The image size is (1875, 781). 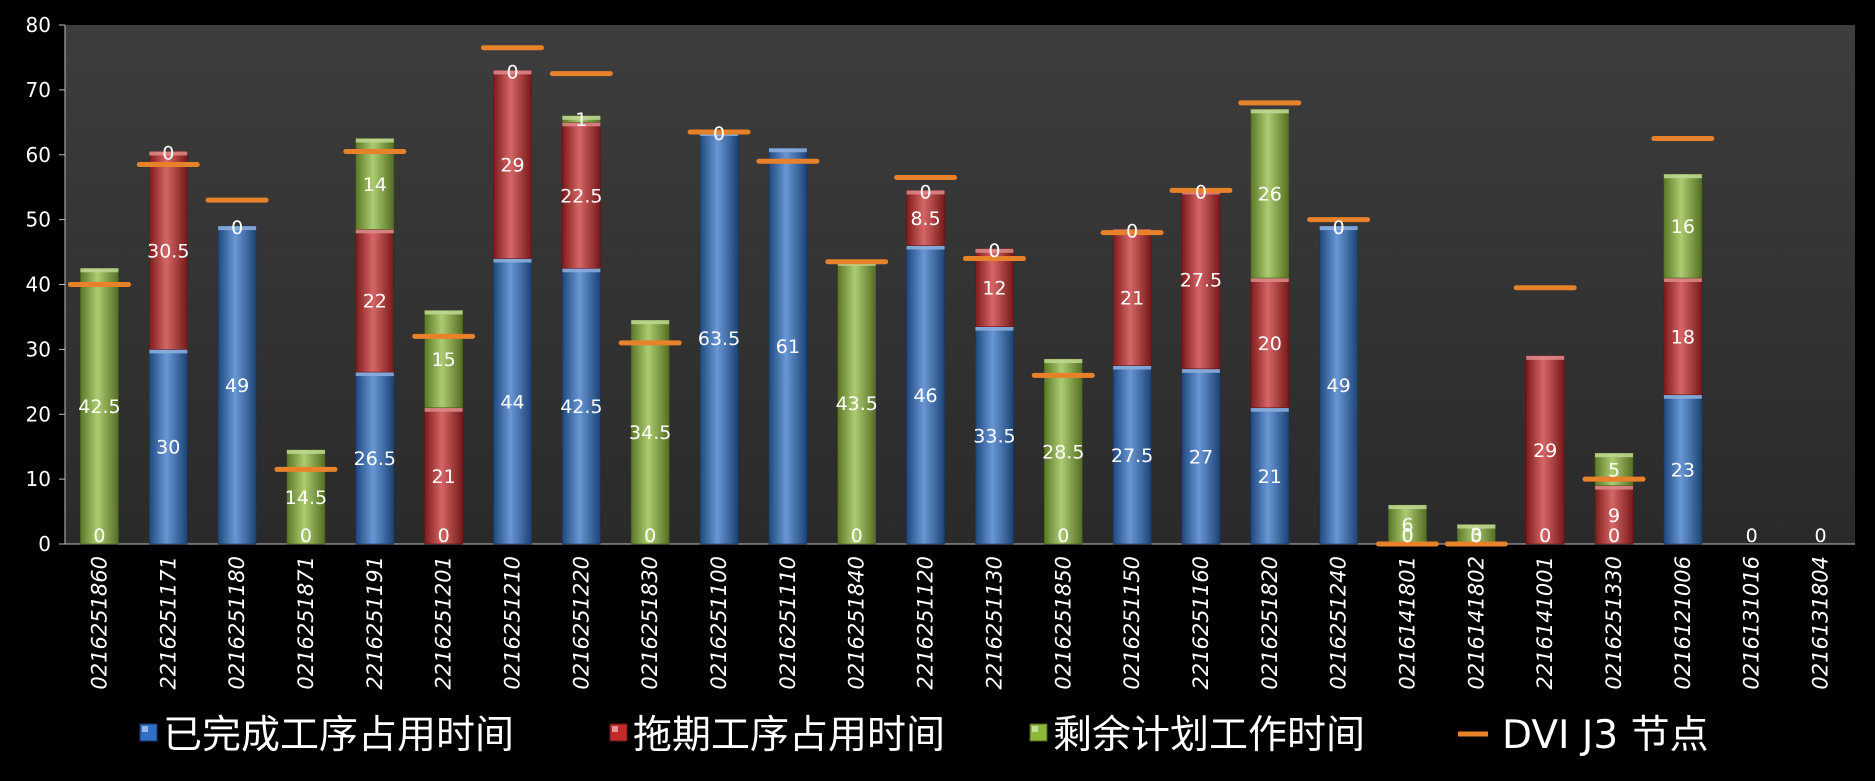 What do you see at coordinates (375, 623) in the screenshot?
I see `x-tick-label: 2216251191` at bounding box center [375, 623].